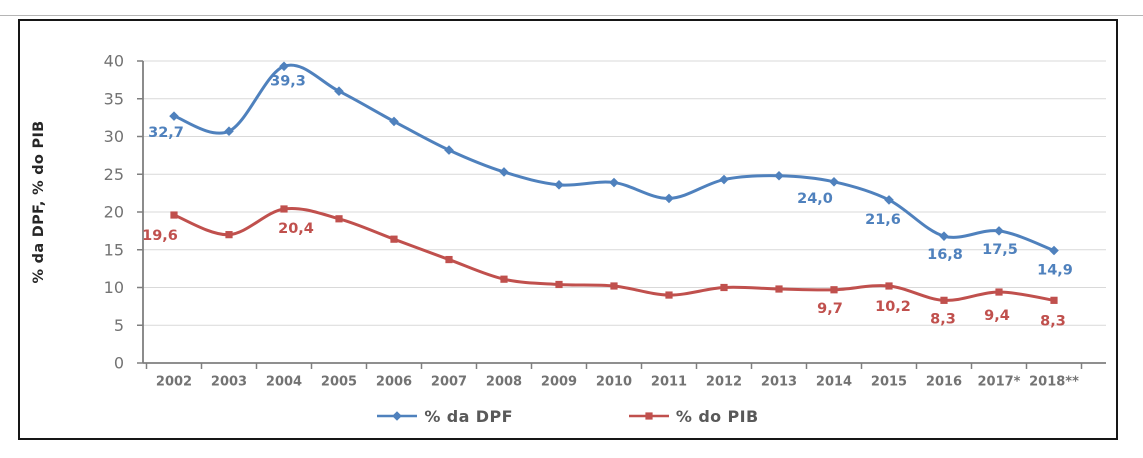 The width and height of the screenshot is (1143, 458). Describe the element at coordinates (717, 416) in the screenshot. I see `legend-label-pib: % do PIB` at that location.